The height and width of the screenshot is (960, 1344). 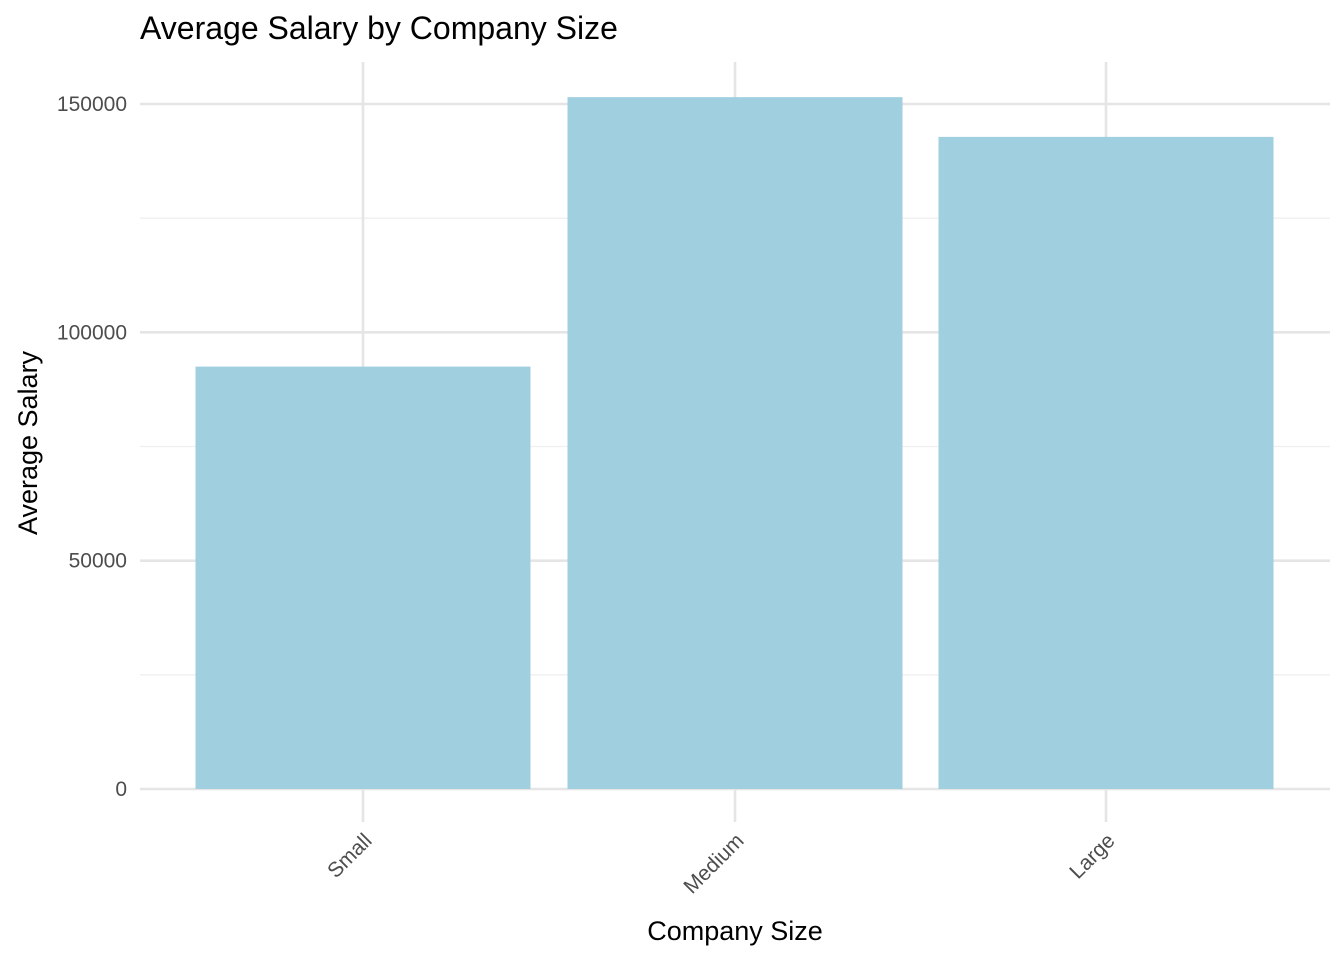 I want to click on y-tick-label: 0, so click(x=121, y=789).